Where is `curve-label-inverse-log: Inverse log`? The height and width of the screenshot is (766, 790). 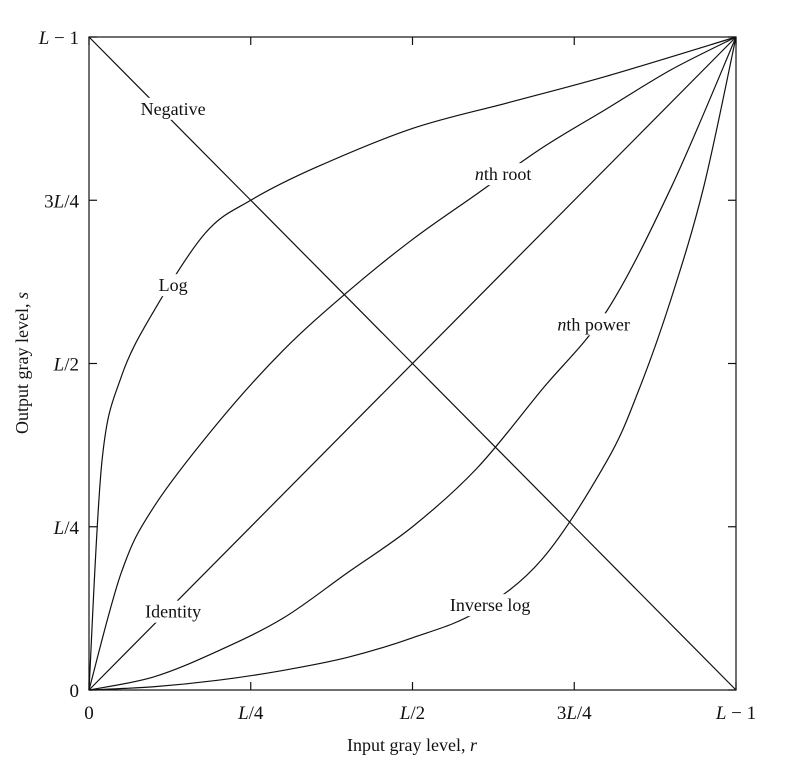 curve-label-inverse-log: Inverse log is located at coordinates (490, 605).